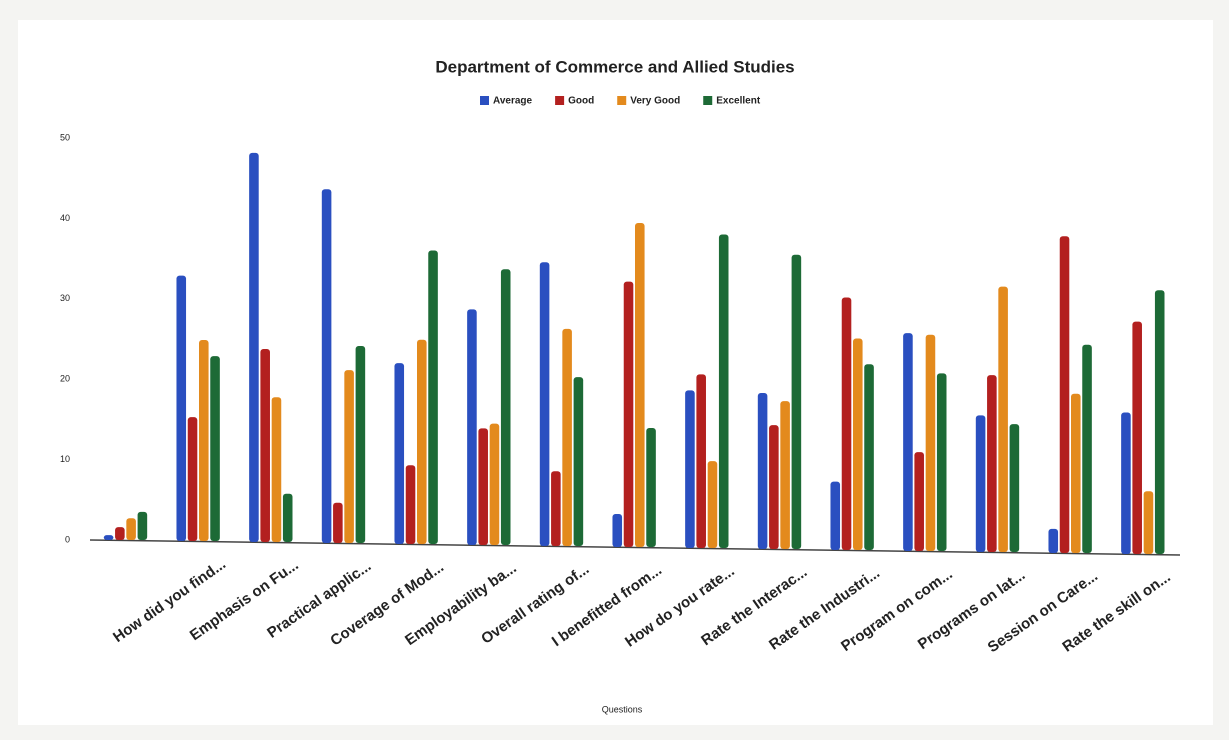  Describe the element at coordinates (655, 101) in the screenshot. I see `legend-label: Very Good` at that location.